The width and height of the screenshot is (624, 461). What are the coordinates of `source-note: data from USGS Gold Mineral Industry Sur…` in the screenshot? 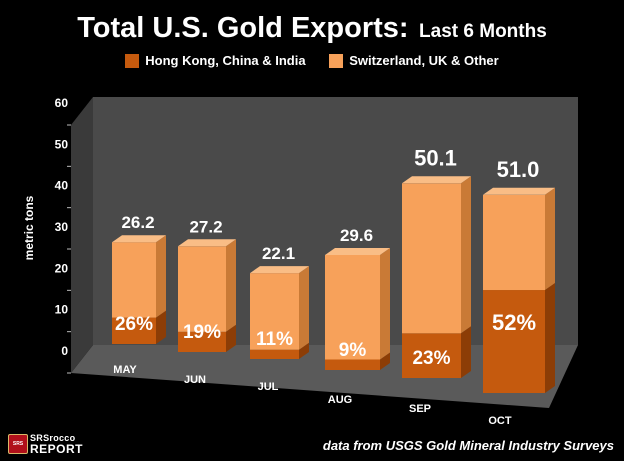 It's located at (468, 445).